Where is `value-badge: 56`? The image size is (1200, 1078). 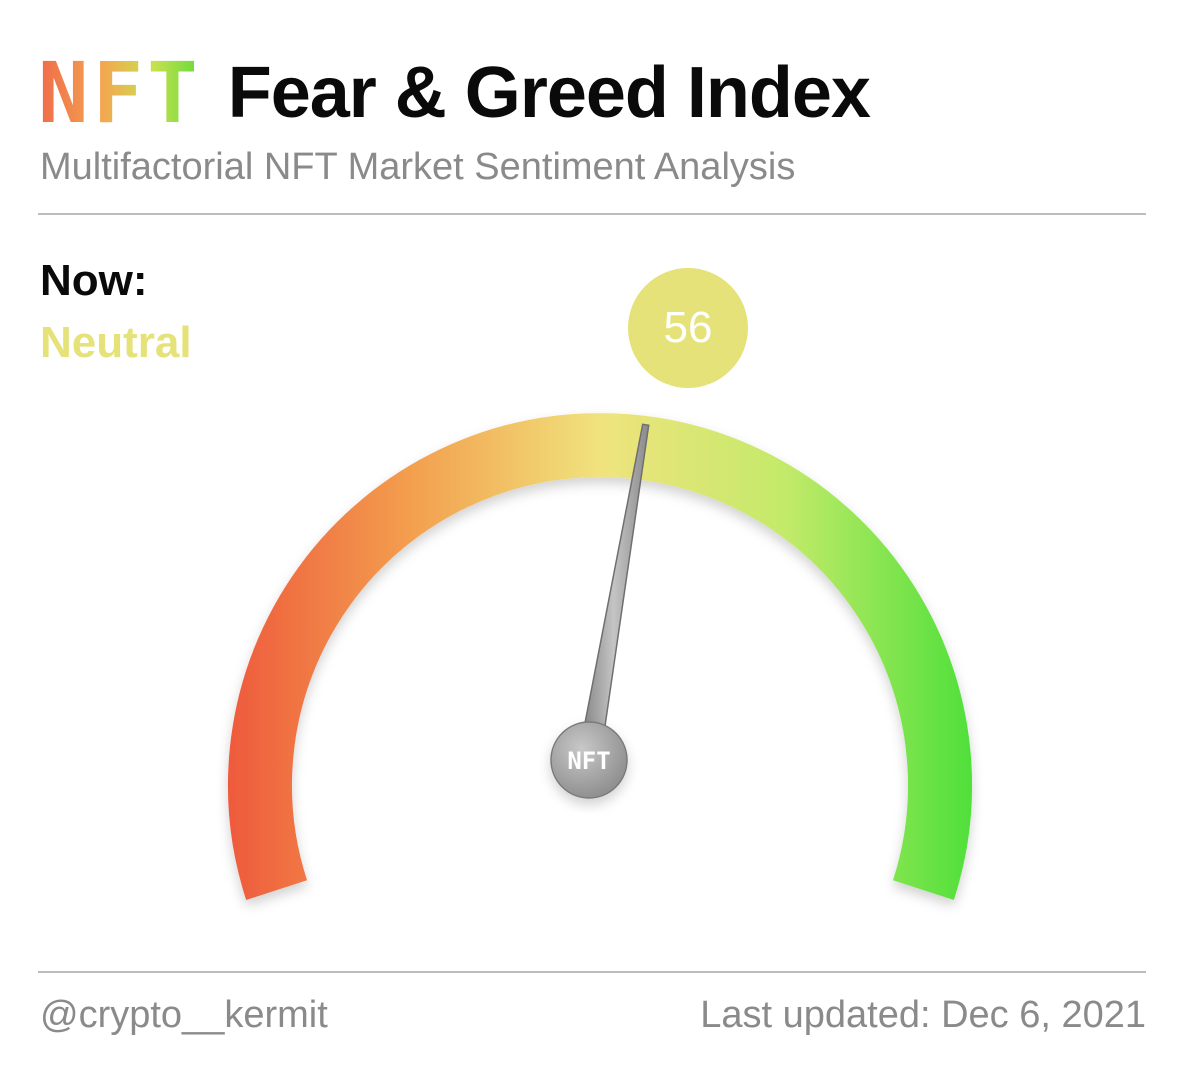
value-badge: 56 is located at coordinates (688, 328).